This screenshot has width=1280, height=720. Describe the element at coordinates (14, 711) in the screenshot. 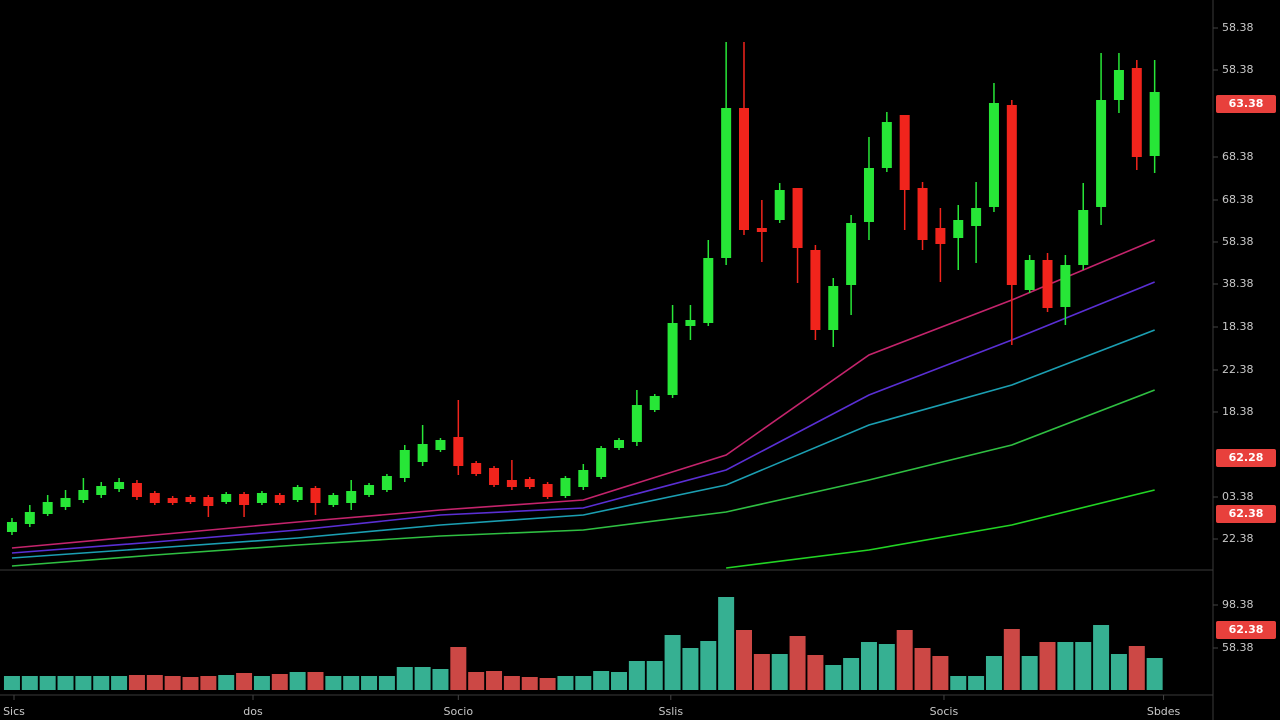

I see `x-tick-label: Sics` at that location.